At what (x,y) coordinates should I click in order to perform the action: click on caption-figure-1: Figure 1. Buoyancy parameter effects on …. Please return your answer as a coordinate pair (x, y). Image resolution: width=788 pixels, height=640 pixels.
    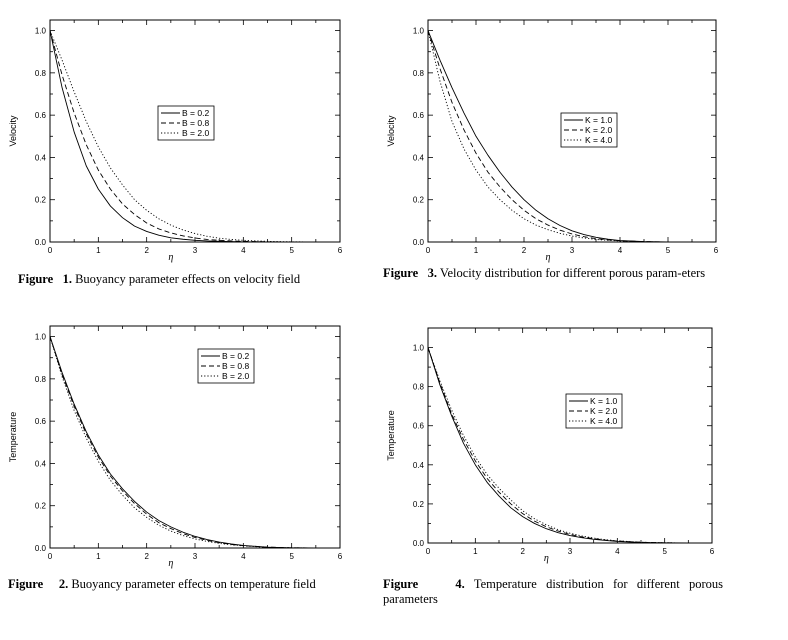
    Looking at the image, I should click on (183, 279).